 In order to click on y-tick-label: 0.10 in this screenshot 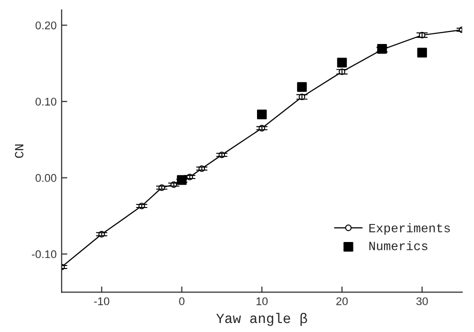, I will do `click(46, 102)`.